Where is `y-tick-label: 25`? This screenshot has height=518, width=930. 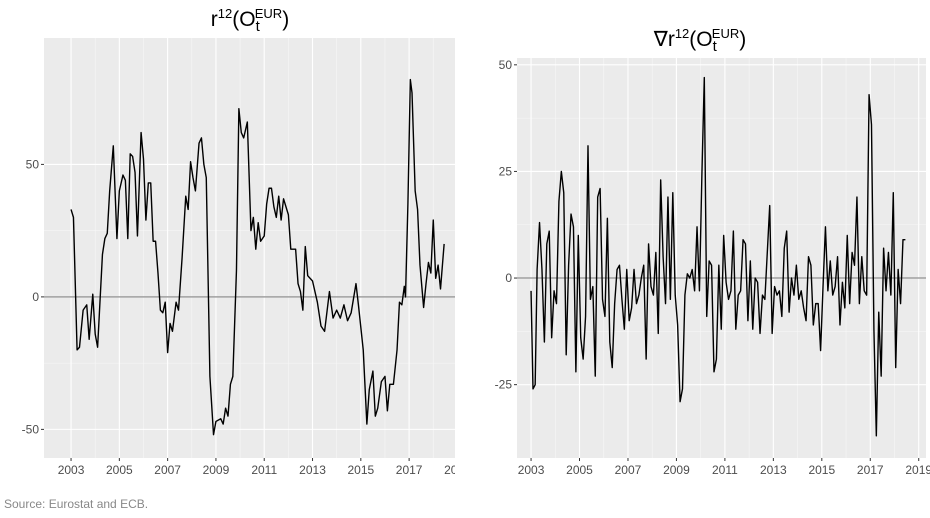 y-tick-label: 25 is located at coordinates (506, 171).